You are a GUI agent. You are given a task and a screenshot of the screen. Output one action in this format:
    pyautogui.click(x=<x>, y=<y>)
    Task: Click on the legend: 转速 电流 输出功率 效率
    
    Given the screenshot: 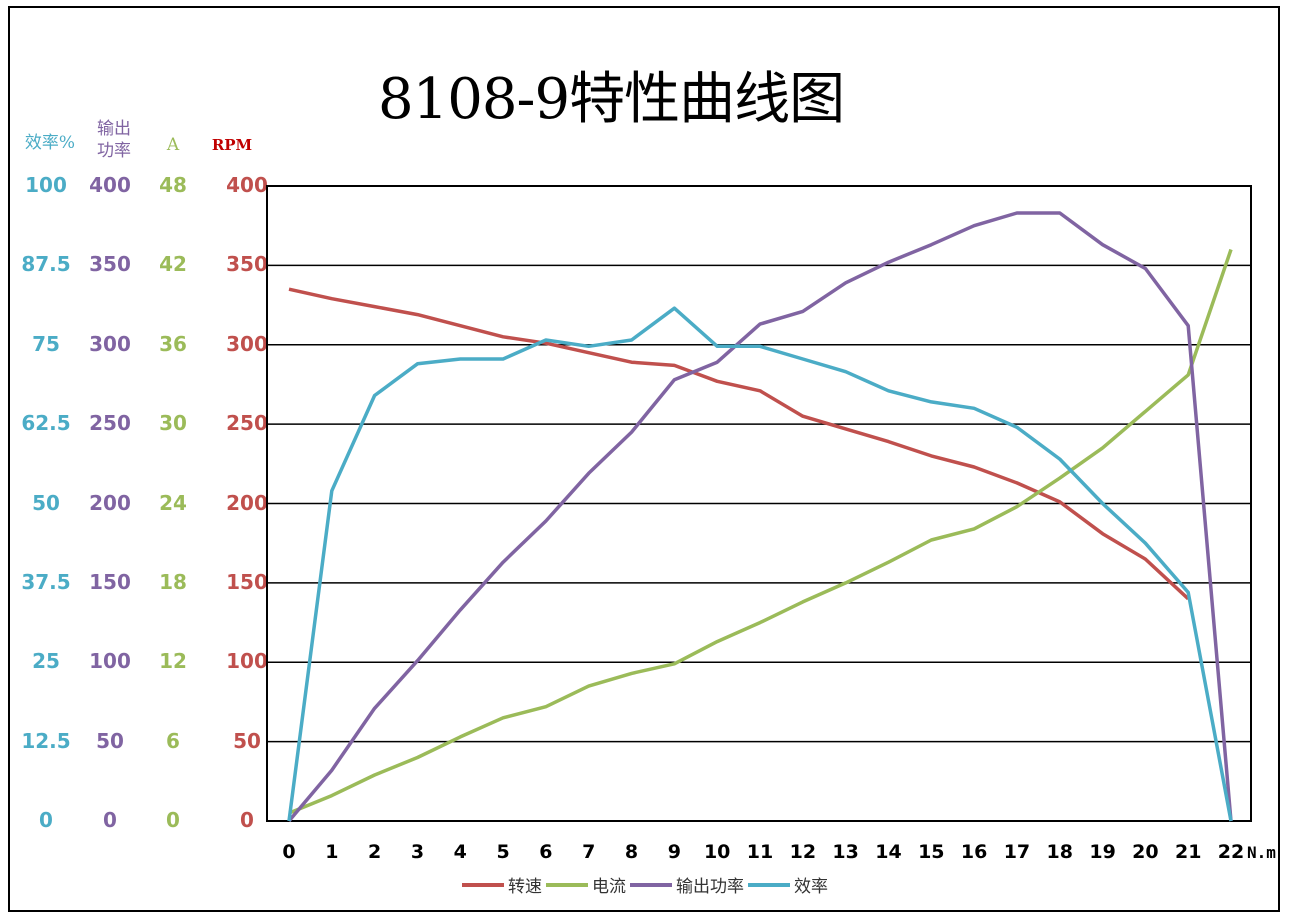 What is the action you would take?
    pyautogui.click(x=647, y=884)
    